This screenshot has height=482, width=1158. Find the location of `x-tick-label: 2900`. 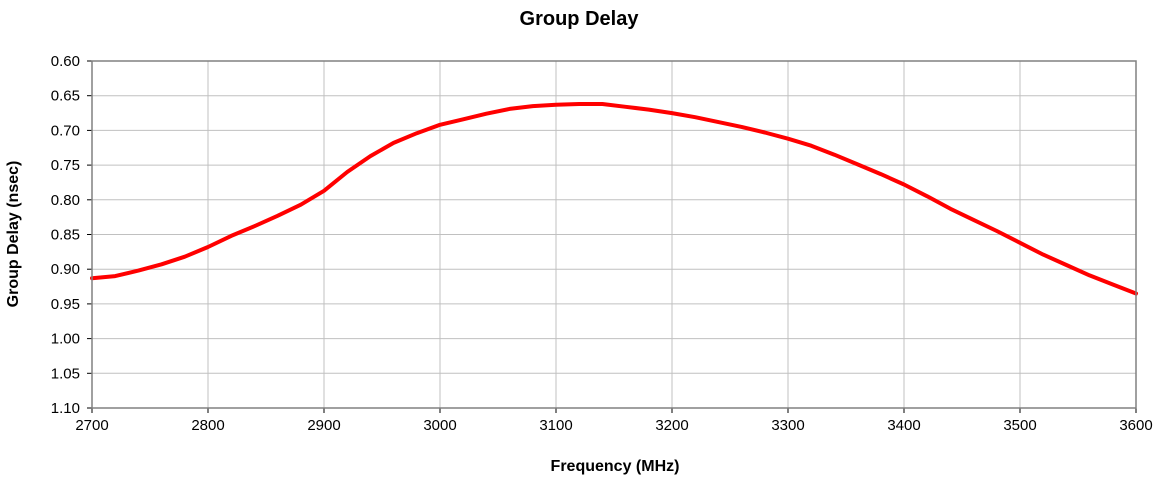

x-tick-label: 2900 is located at coordinates (323, 425).